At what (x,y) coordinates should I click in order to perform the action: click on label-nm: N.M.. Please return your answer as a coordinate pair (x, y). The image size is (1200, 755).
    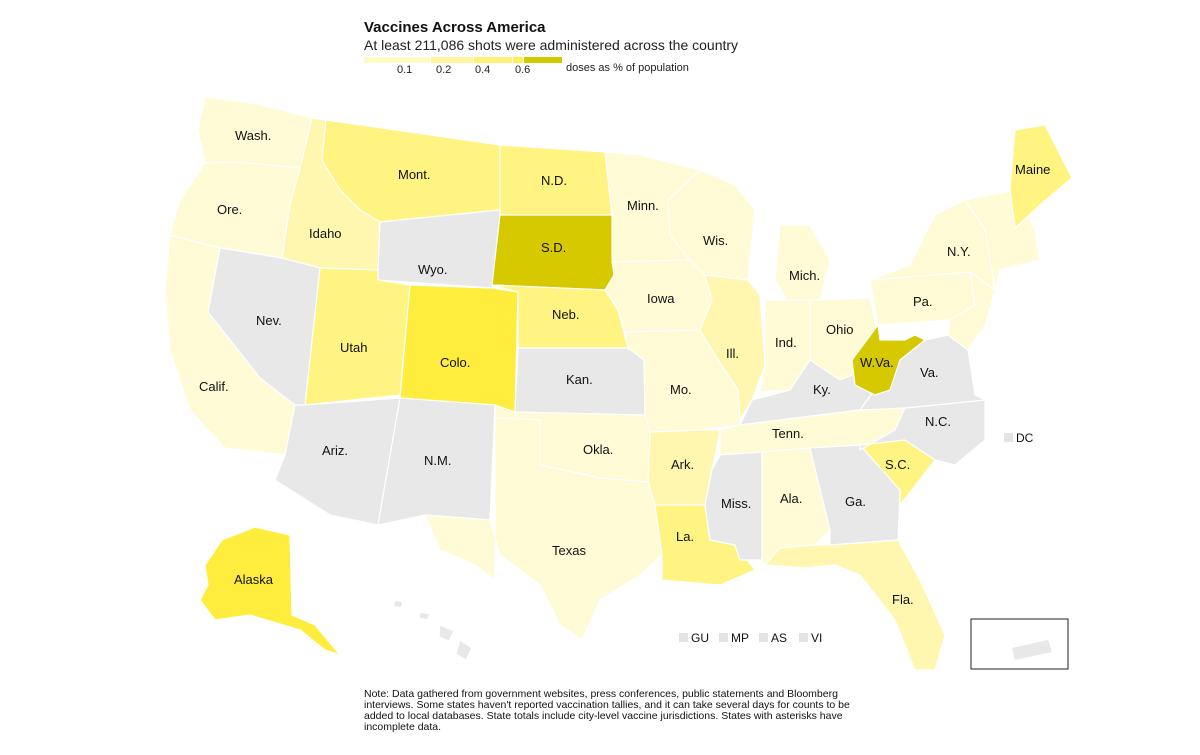
    Looking at the image, I should click on (437, 460).